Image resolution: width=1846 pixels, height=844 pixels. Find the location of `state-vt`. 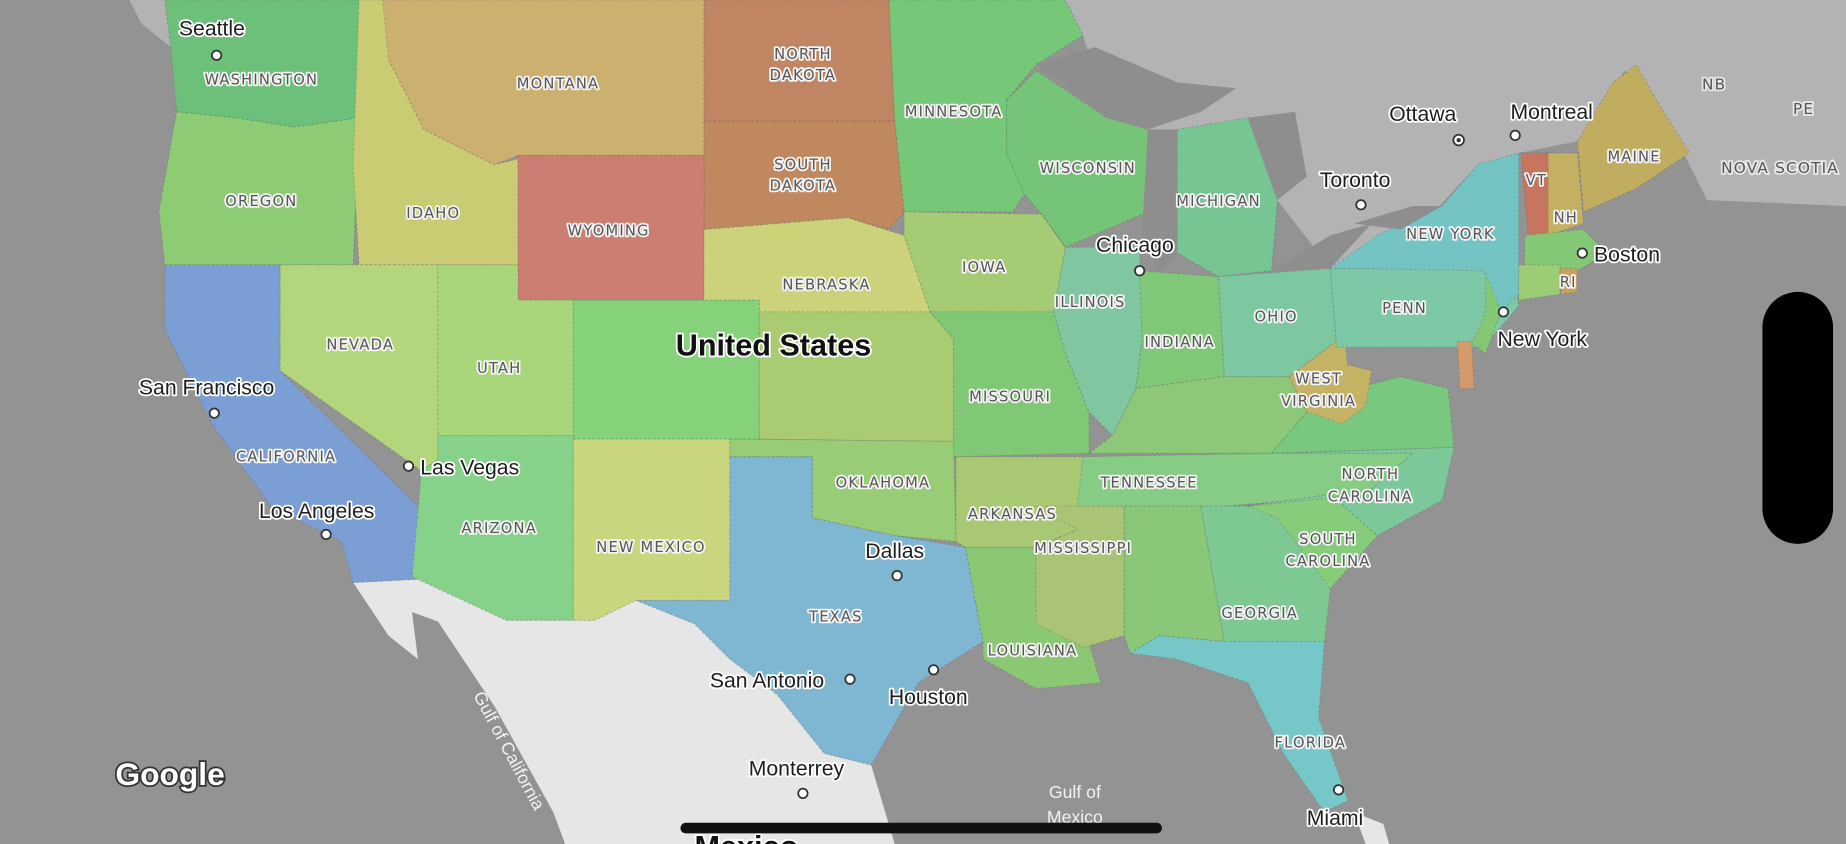

state-vt is located at coordinates (1537, 194).